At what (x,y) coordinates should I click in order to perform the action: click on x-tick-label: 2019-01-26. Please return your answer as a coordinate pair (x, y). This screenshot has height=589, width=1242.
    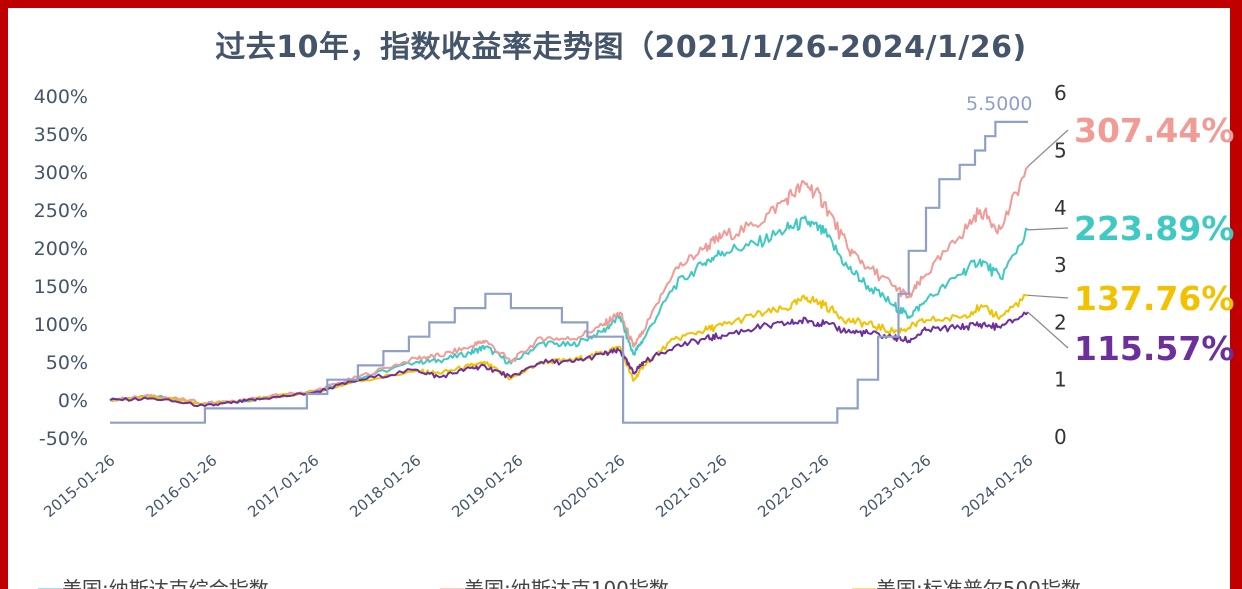
    Looking at the image, I should click on (487, 486).